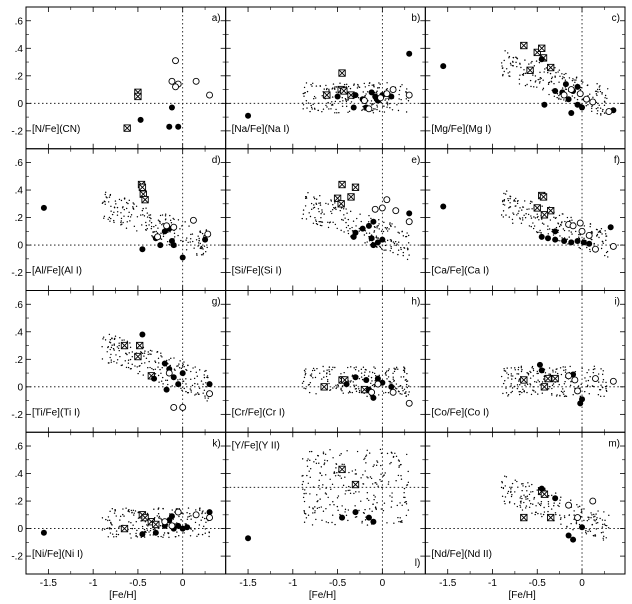 This screenshot has height=604, width=632. Describe the element at coordinates (183, 583) in the screenshot. I see `x-tick-label: 0` at that location.